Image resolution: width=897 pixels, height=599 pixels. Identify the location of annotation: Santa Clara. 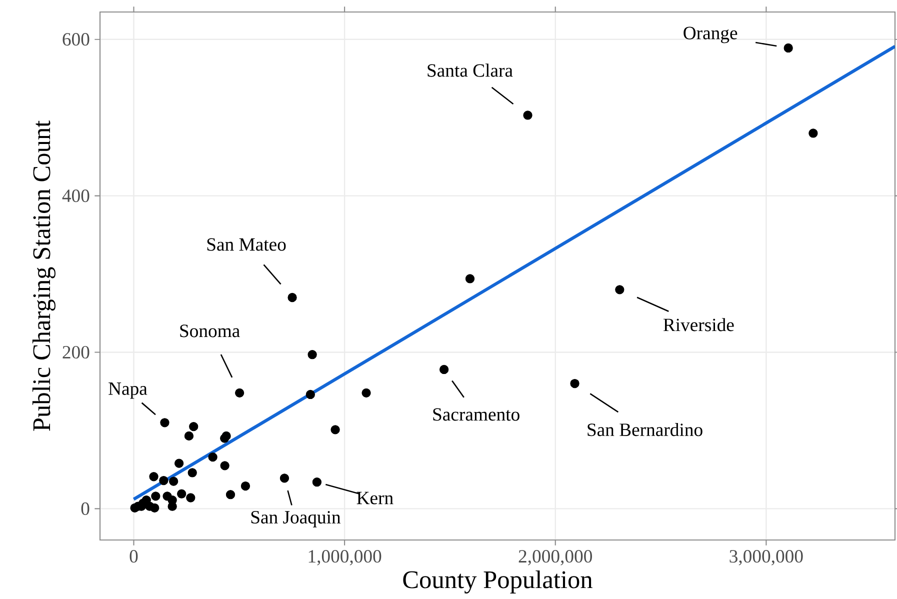
(470, 70).